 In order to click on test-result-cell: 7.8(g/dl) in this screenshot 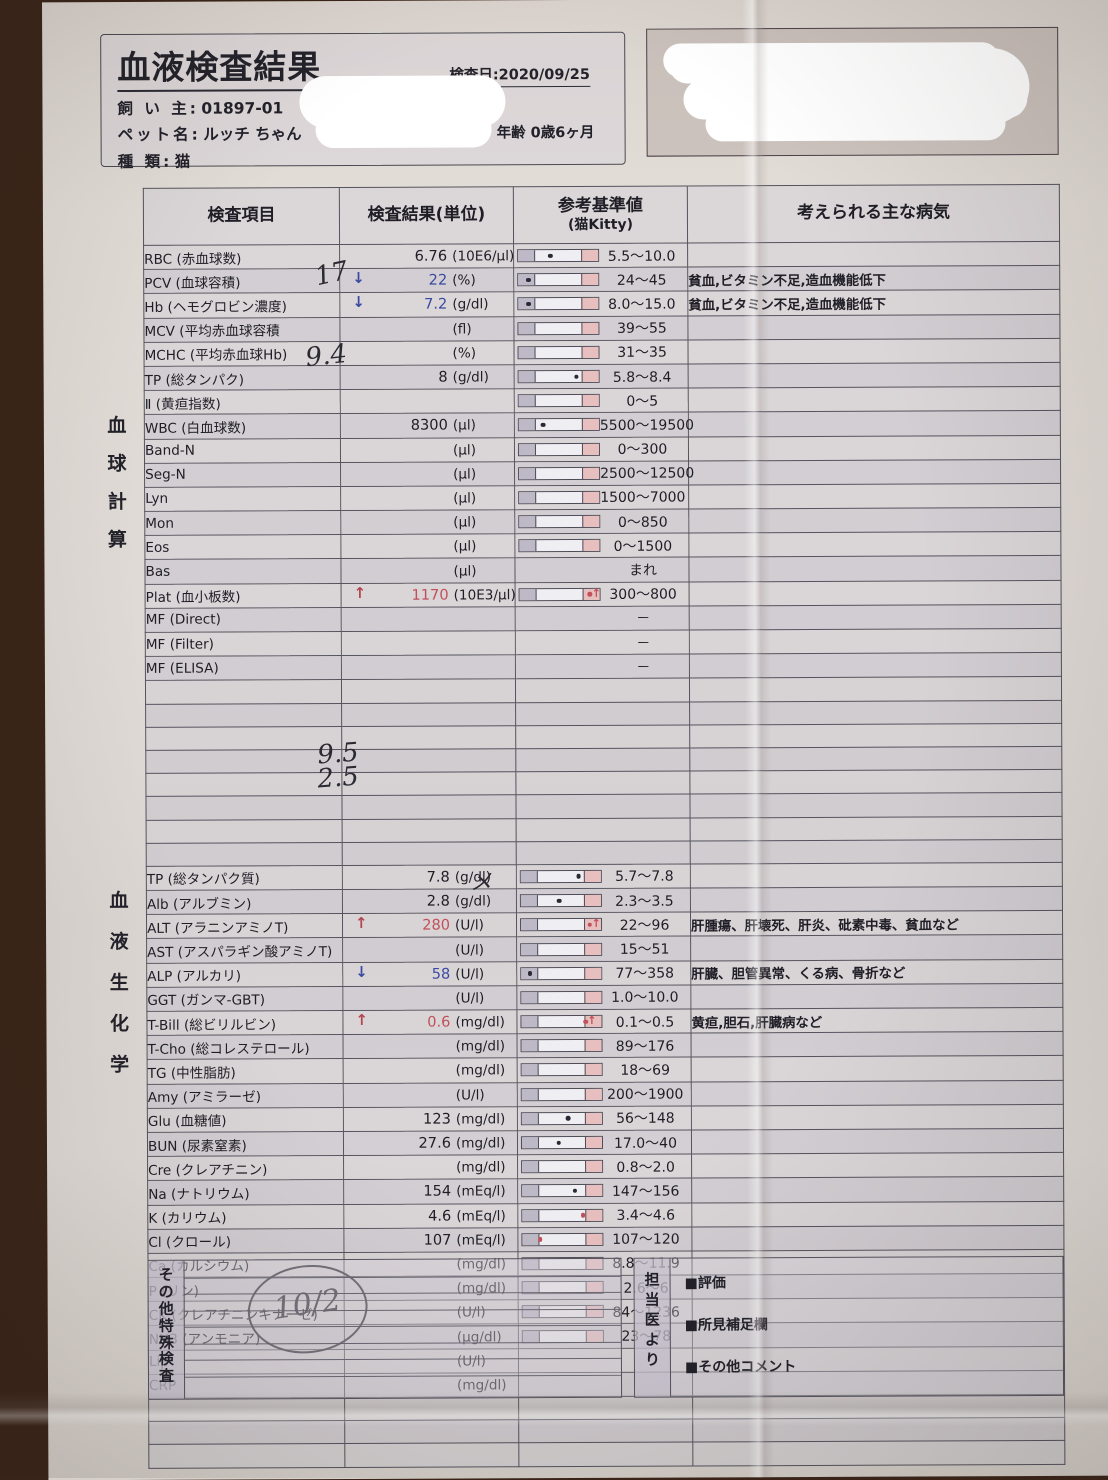, I will do `click(429, 877)`.